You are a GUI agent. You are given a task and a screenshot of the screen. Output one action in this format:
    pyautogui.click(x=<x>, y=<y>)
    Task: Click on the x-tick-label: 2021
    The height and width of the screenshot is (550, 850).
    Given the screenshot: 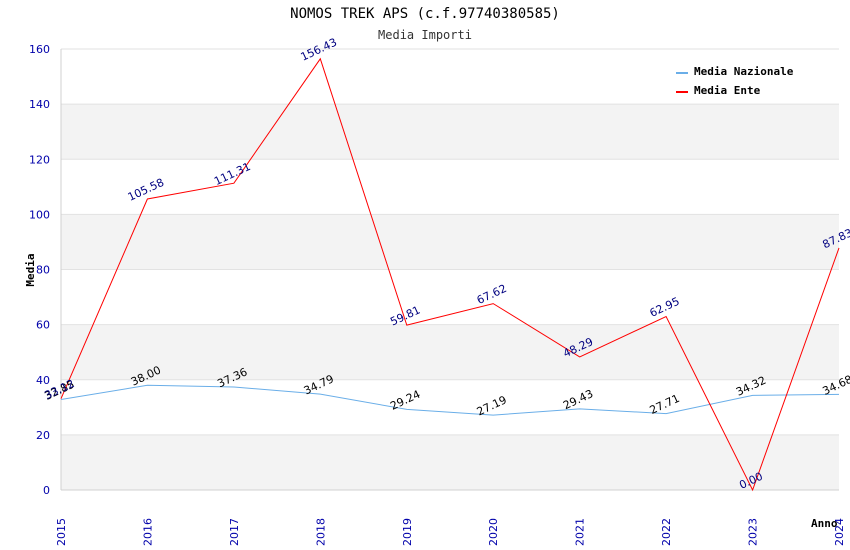 What is the action you would take?
    pyautogui.click(x=580, y=532)
    